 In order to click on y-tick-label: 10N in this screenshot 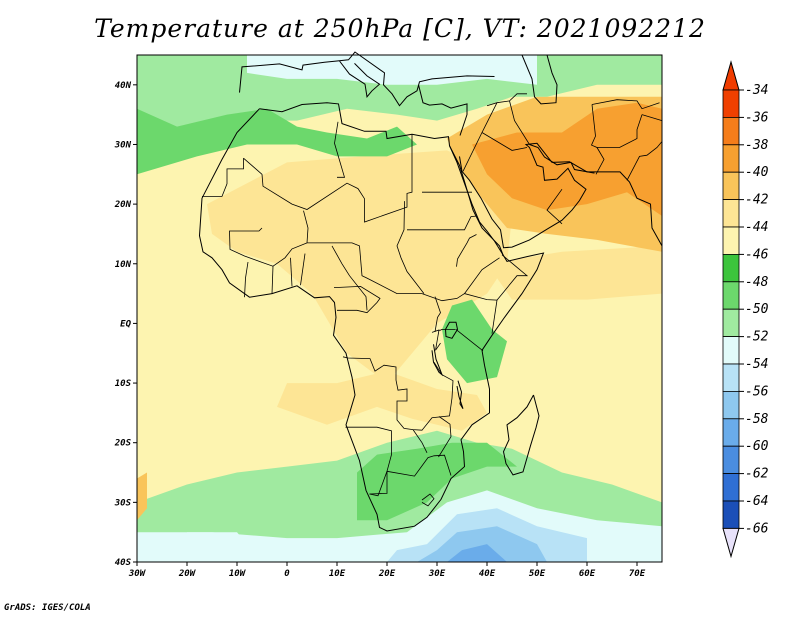, I will do `click(123, 265)`.